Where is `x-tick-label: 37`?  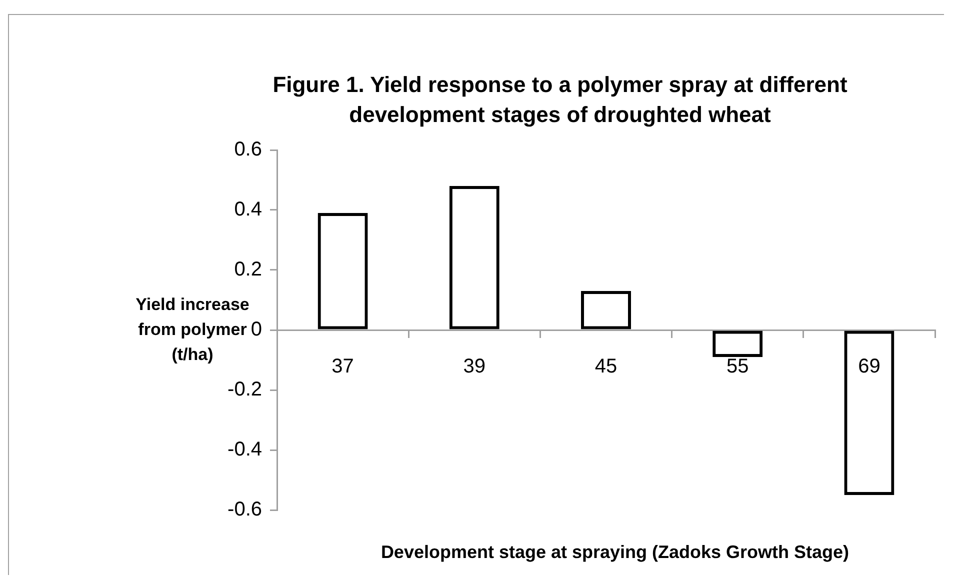 x-tick-label: 37 is located at coordinates (343, 367).